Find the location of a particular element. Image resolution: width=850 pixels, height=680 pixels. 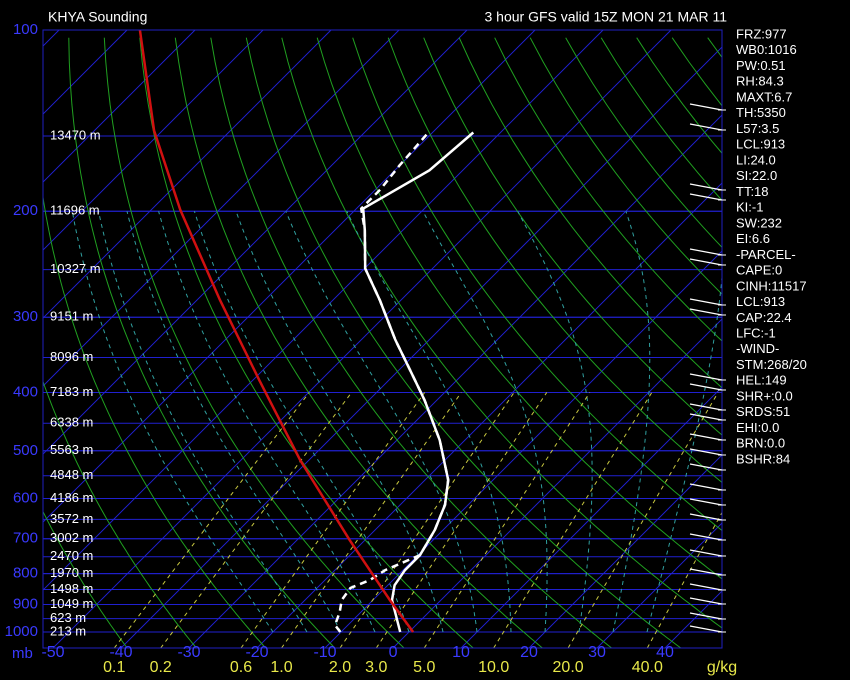

mixing-ratio-label: 40.0 is located at coordinates (647, 667).